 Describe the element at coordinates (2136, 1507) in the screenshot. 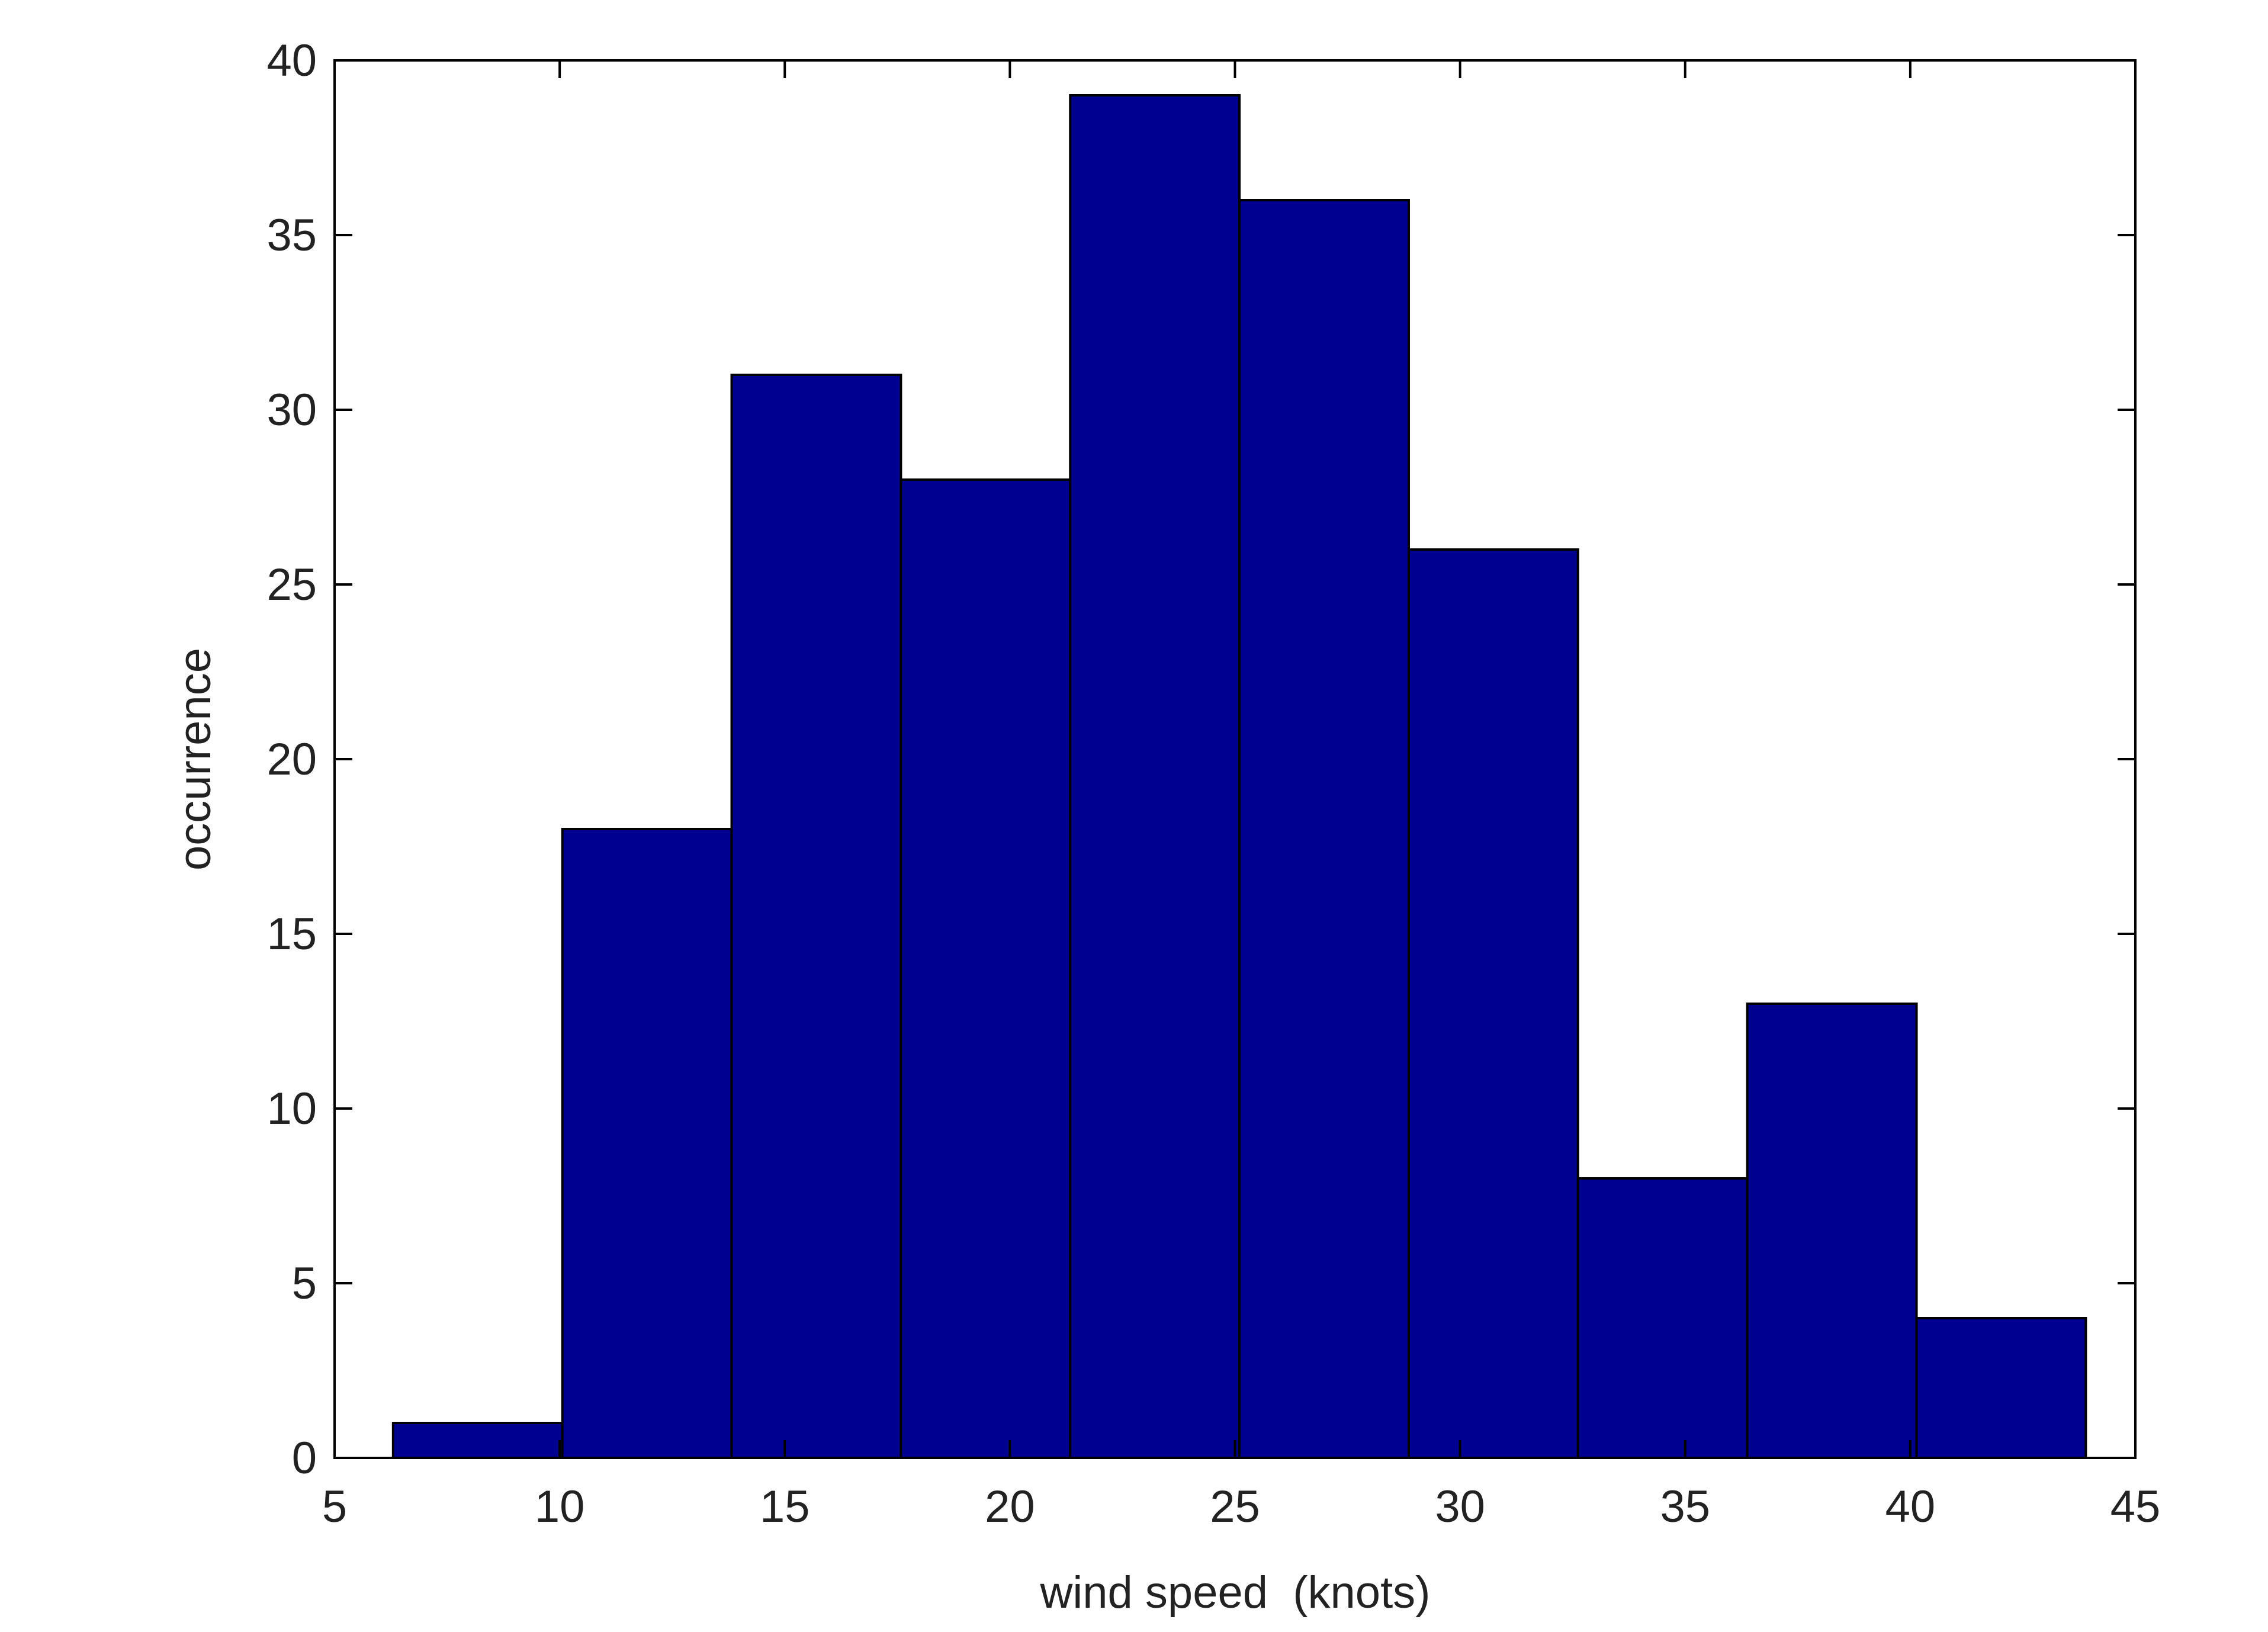

I see `x-tick-label: 45` at that location.